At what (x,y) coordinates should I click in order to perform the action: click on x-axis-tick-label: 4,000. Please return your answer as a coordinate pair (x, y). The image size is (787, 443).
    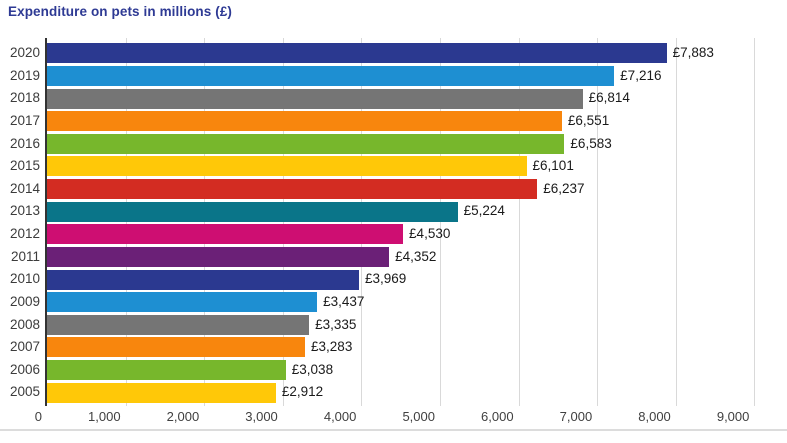
    Looking at the image, I should click on (340, 416).